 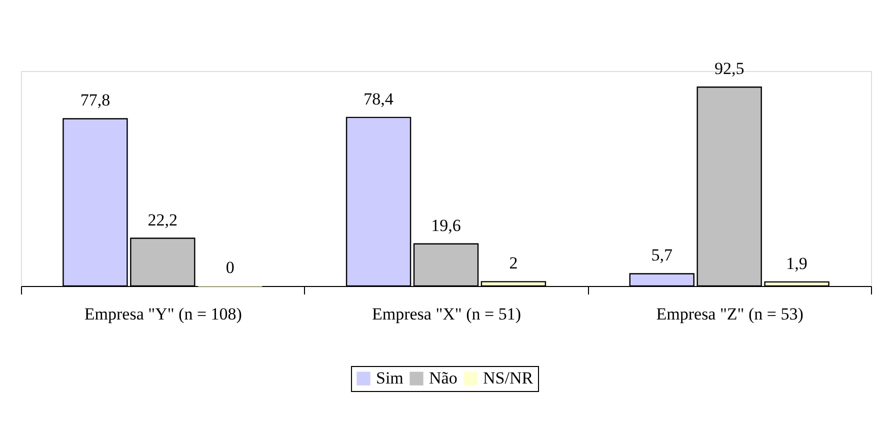 What do you see at coordinates (379, 98) in the screenshot?
I see `data-label: 78,4` at bounding box center [379, 98].